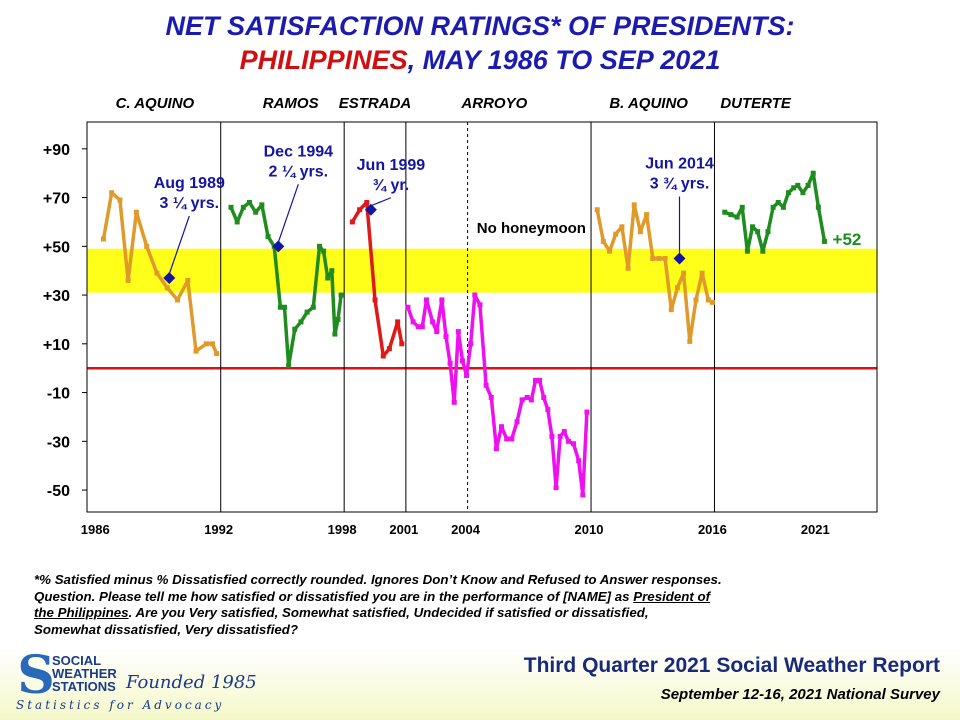 The width and height of the screenshot is (960, 720). I want to click on sws-logo-words: SOCIAL WEATHER STATIONS, so click(84, 673).